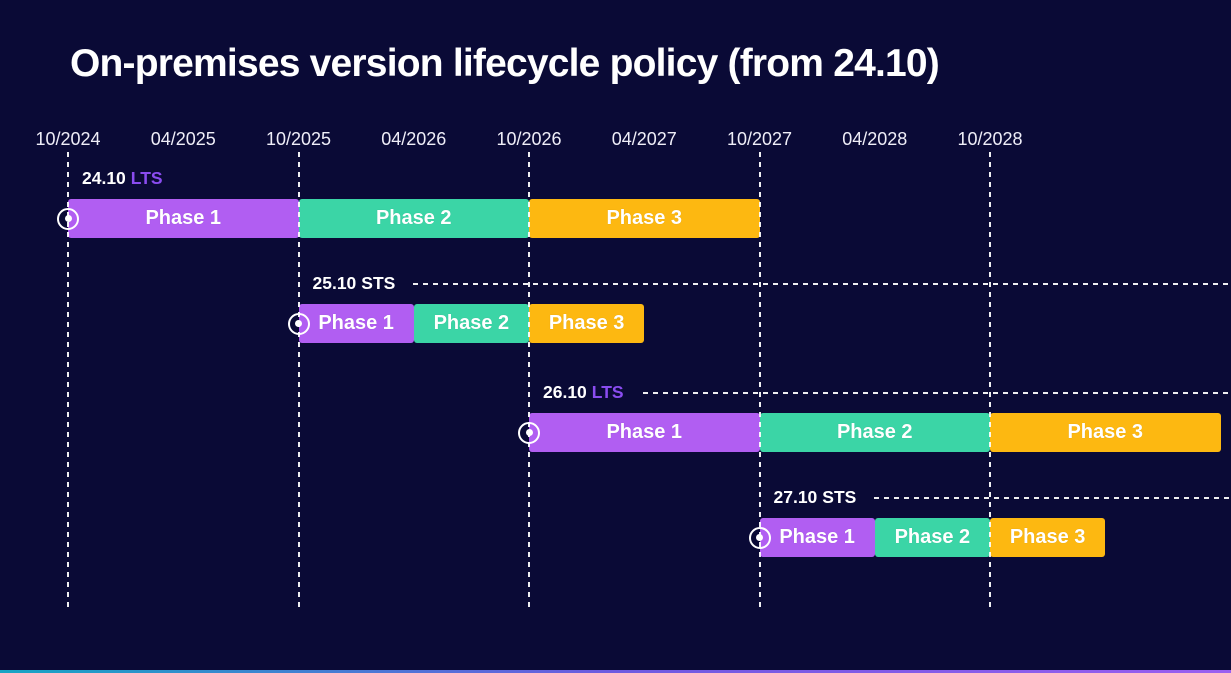 This screenshot has height=673, width=1231. I want to click on timeline-tick-label: 04/2027, so click(644, 139).